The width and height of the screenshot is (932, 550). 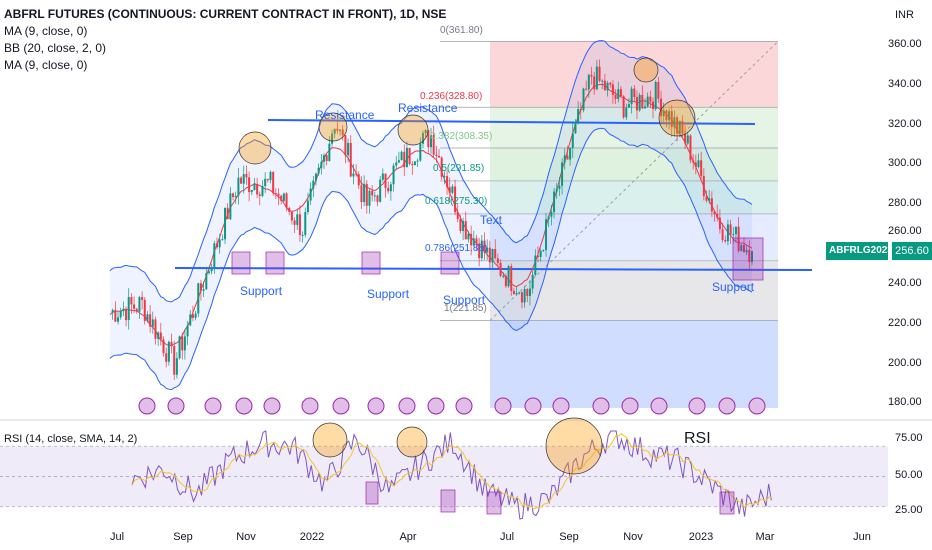 I want to click on time-tick: Nov, so click(x=633, y=537).